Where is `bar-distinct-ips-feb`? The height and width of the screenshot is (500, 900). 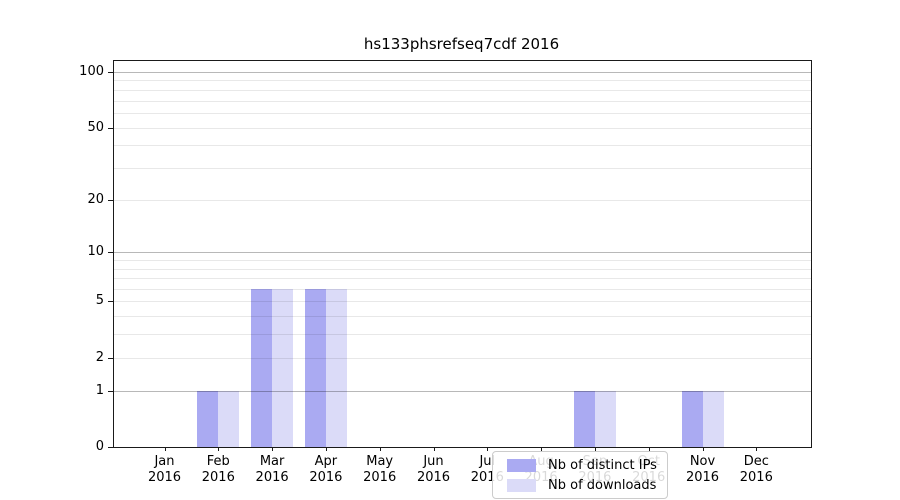
bar-distinct-ips-feb is located at coordinates (208, 418).